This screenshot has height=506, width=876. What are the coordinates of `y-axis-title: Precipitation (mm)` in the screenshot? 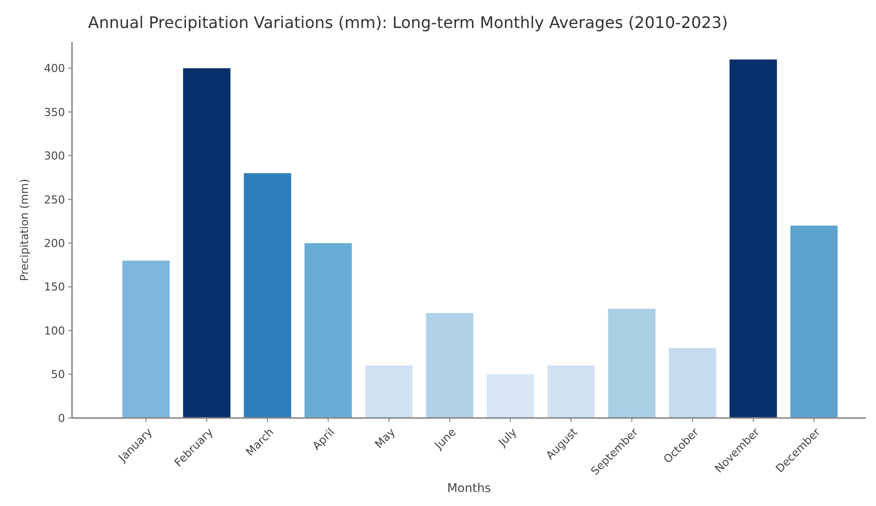 It's located at (24, 230).